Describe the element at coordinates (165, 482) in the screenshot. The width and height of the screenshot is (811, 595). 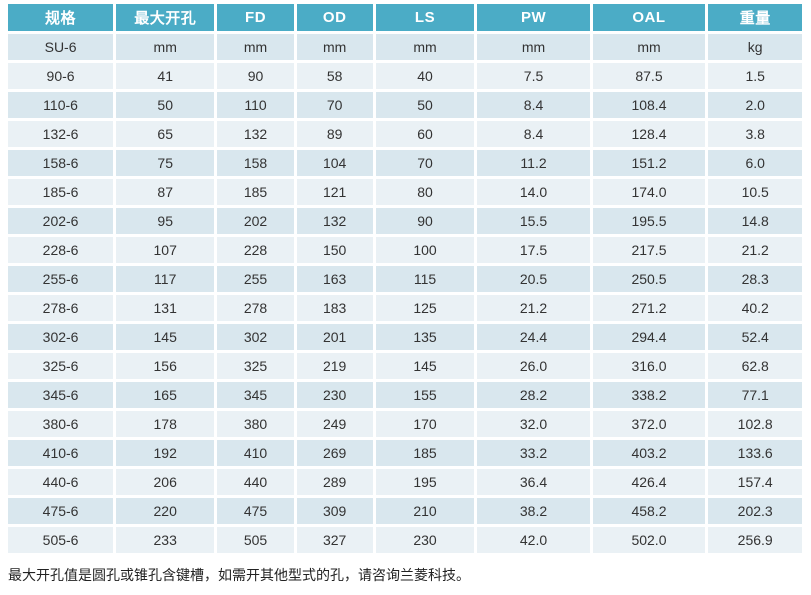
I see `table-cell: 206` at that location.